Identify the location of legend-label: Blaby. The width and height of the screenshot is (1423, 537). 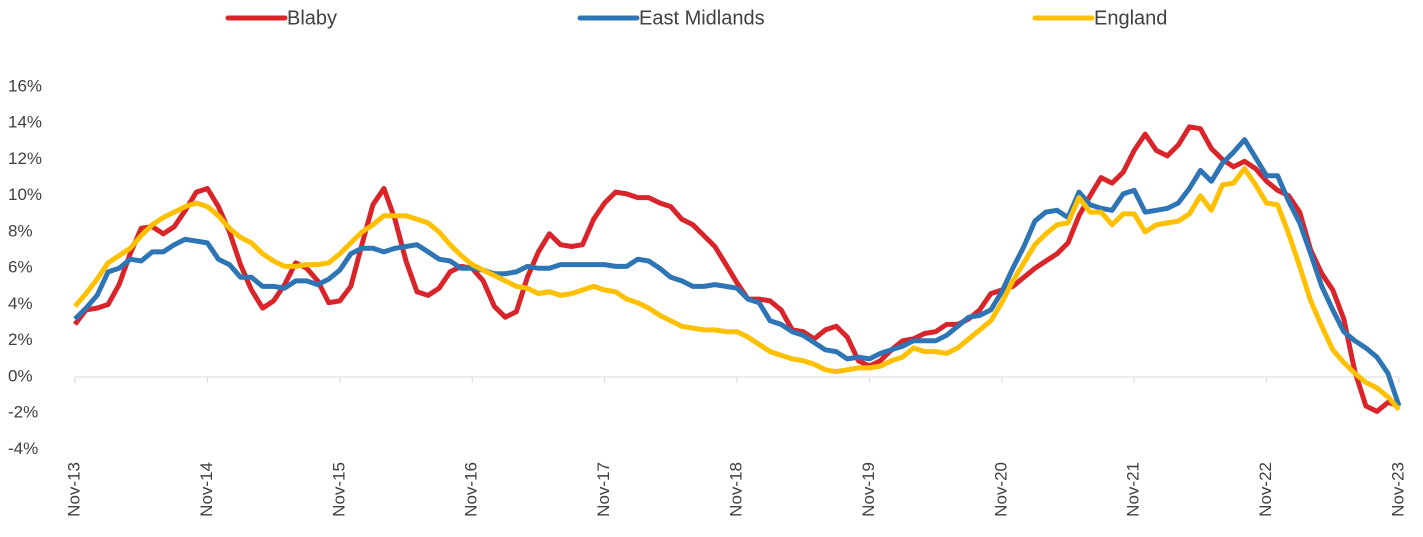
(312, 18).